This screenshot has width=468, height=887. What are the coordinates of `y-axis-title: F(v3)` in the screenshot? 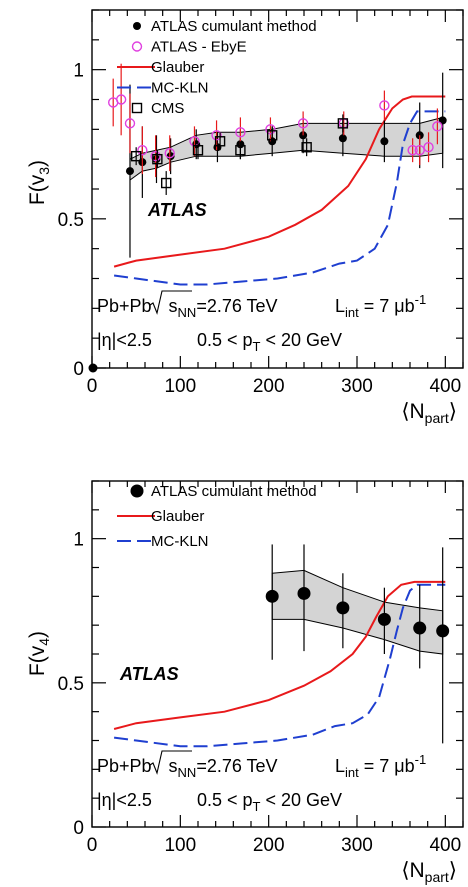 It's located at (39, 182).